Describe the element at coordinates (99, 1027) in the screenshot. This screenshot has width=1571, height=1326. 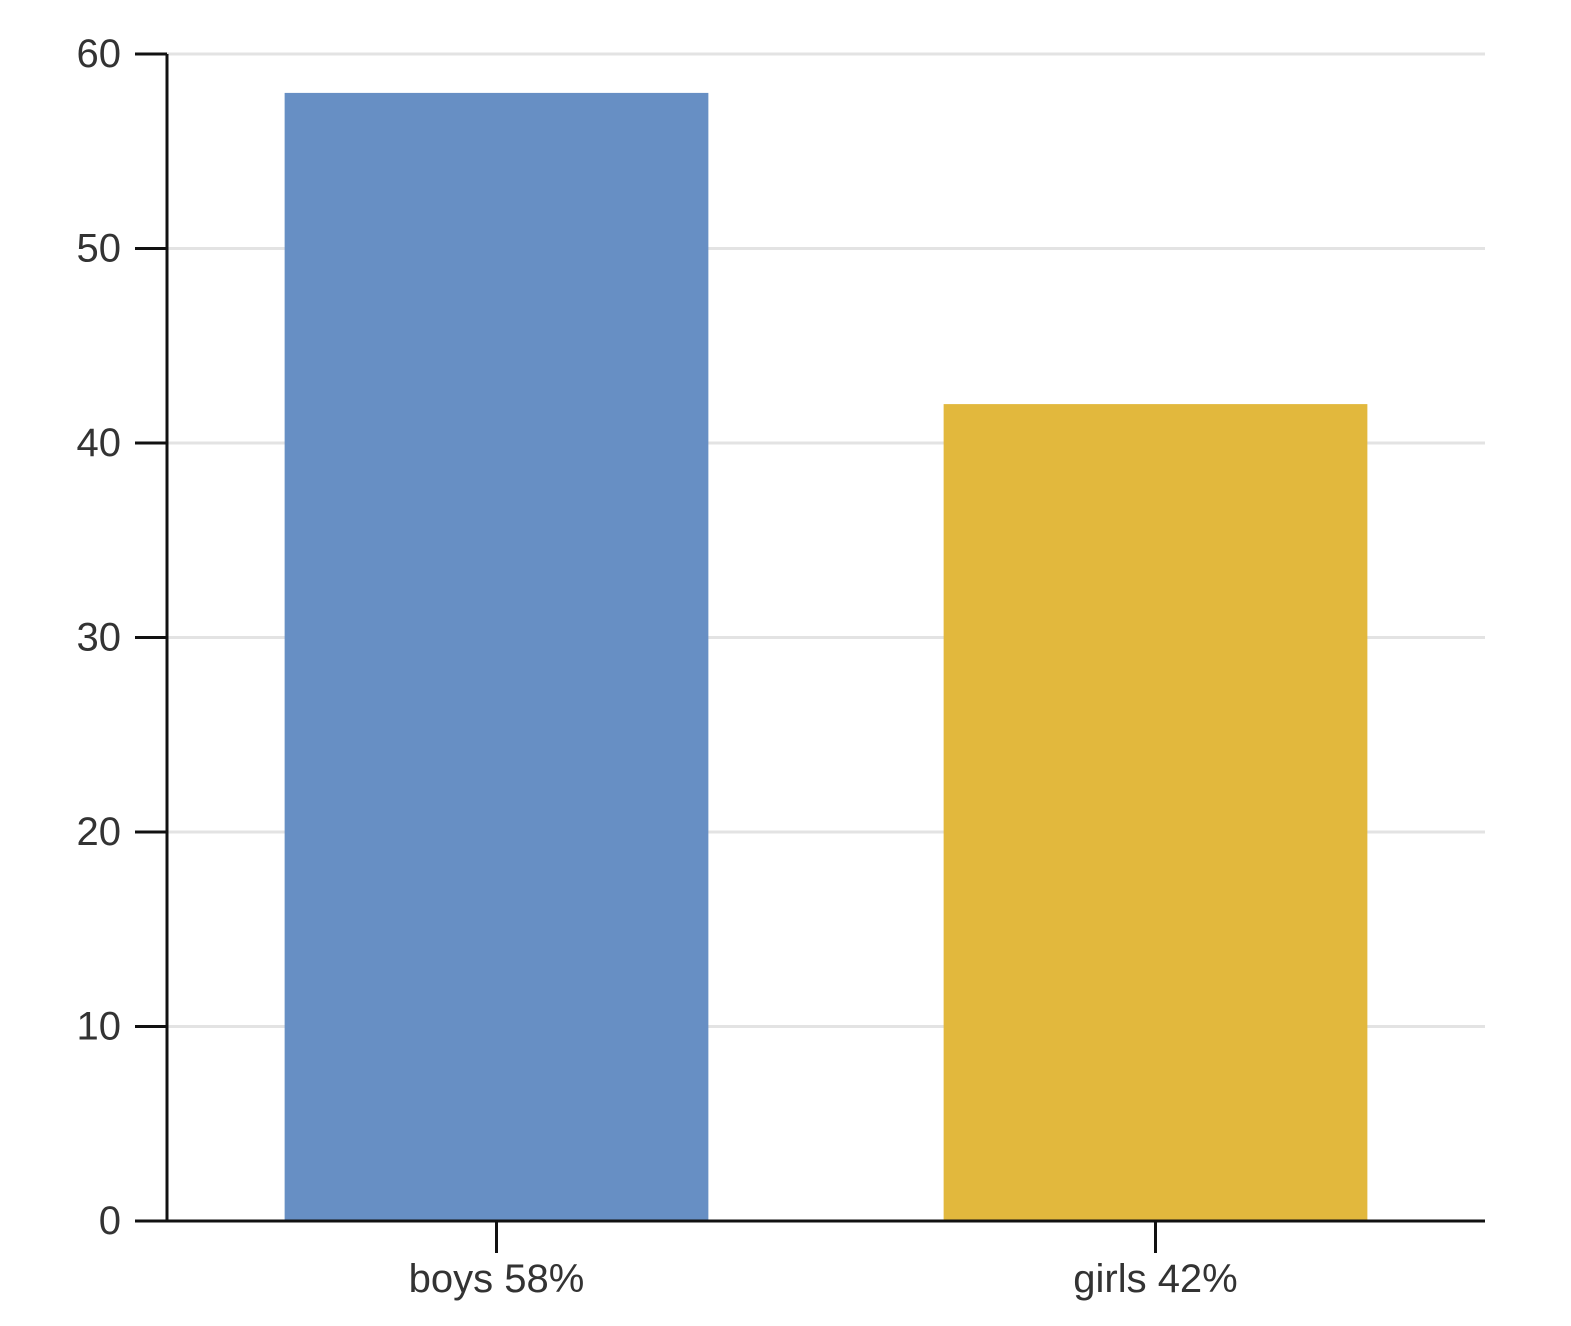
I see `y-tick-label: 10` at that location.